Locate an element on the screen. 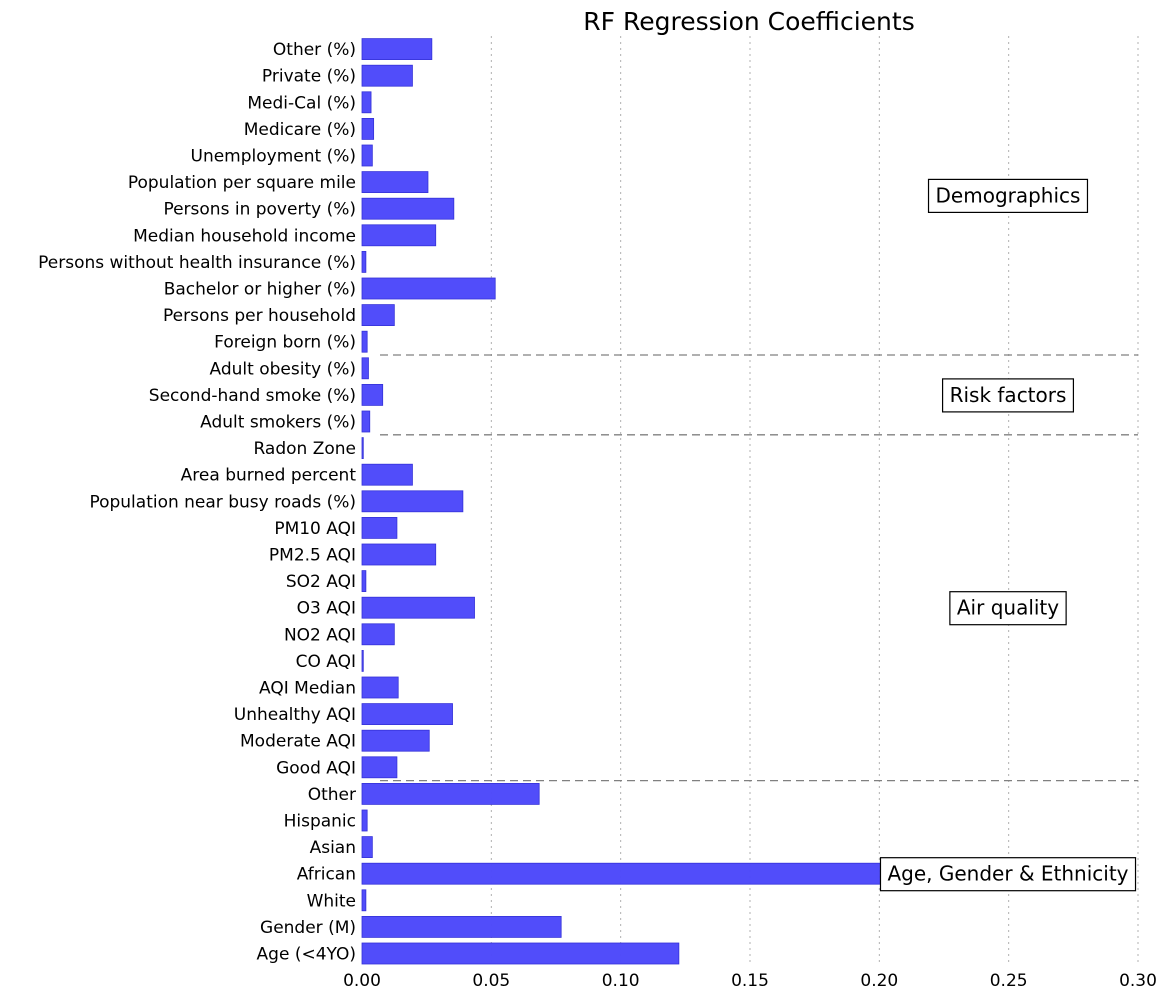 The height and width of the screenshot is (1000, 1167). category-label: Second-hand smoke (%) is located at coordinates (252, 396).